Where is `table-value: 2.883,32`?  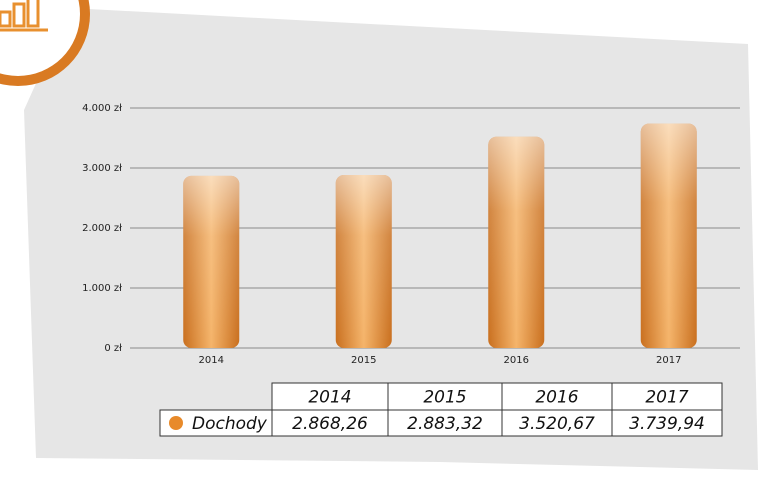
table-value: 2.883,32 is located at coordinates (445, 424).